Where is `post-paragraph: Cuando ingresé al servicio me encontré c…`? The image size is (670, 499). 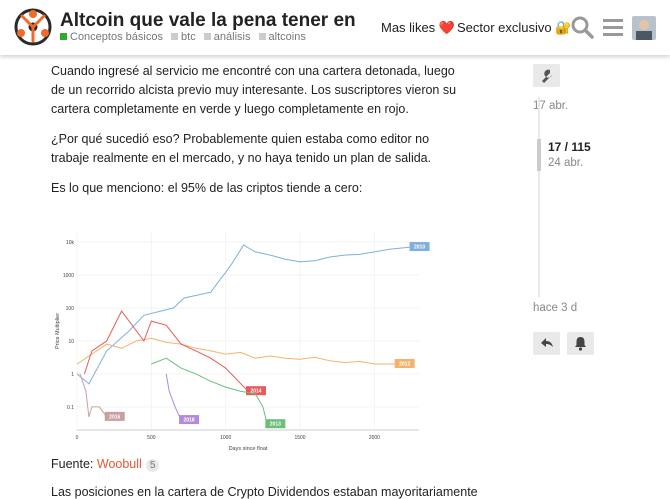
post-paragraph: Cuando ingresé al servicio me encontré c… is located at coordinates (254, 90).